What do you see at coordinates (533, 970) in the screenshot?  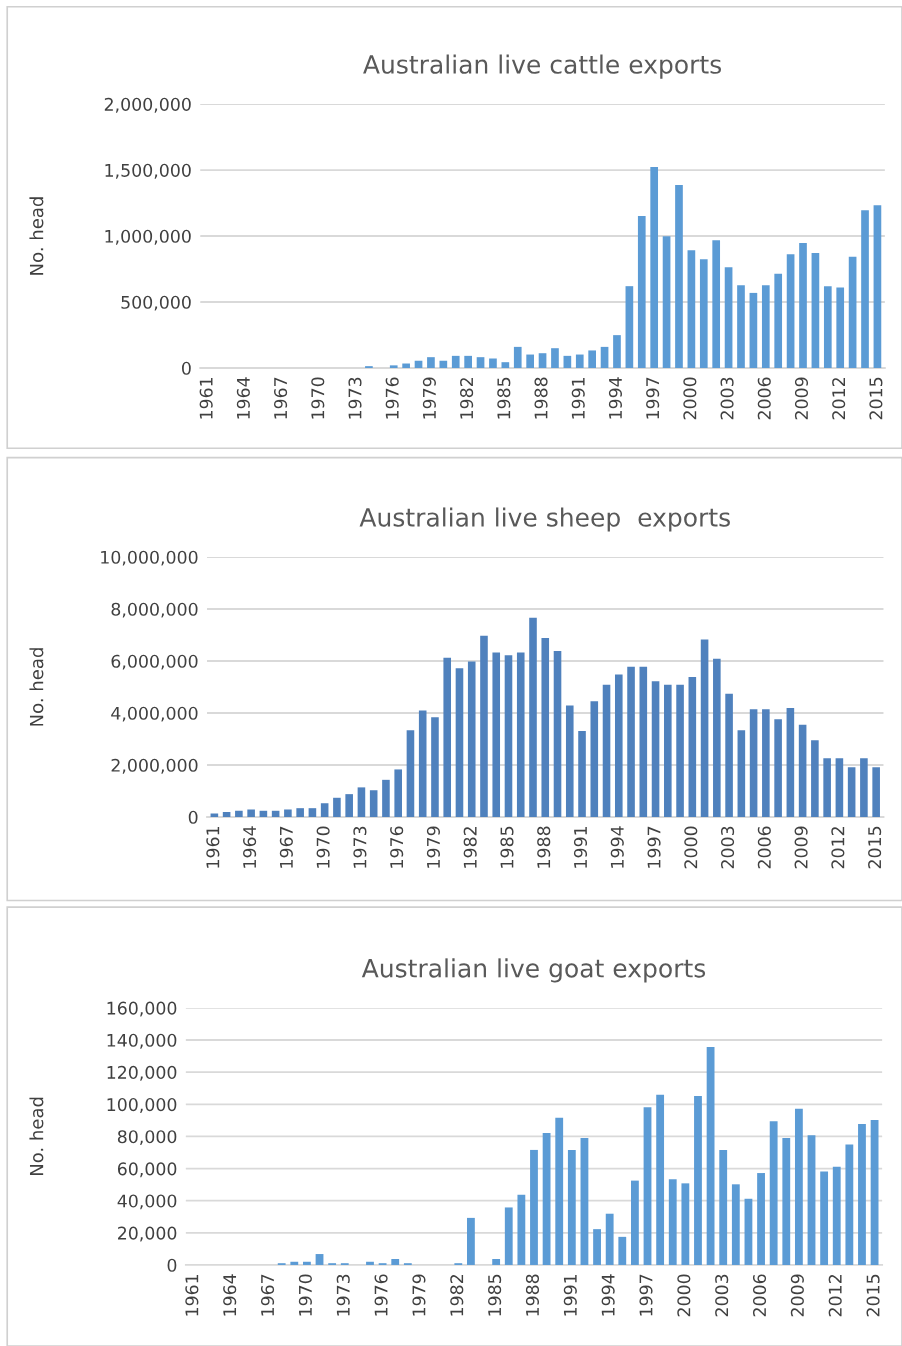 I see `chart-title: Australian live goat exports` at bounding box center [533, 970].